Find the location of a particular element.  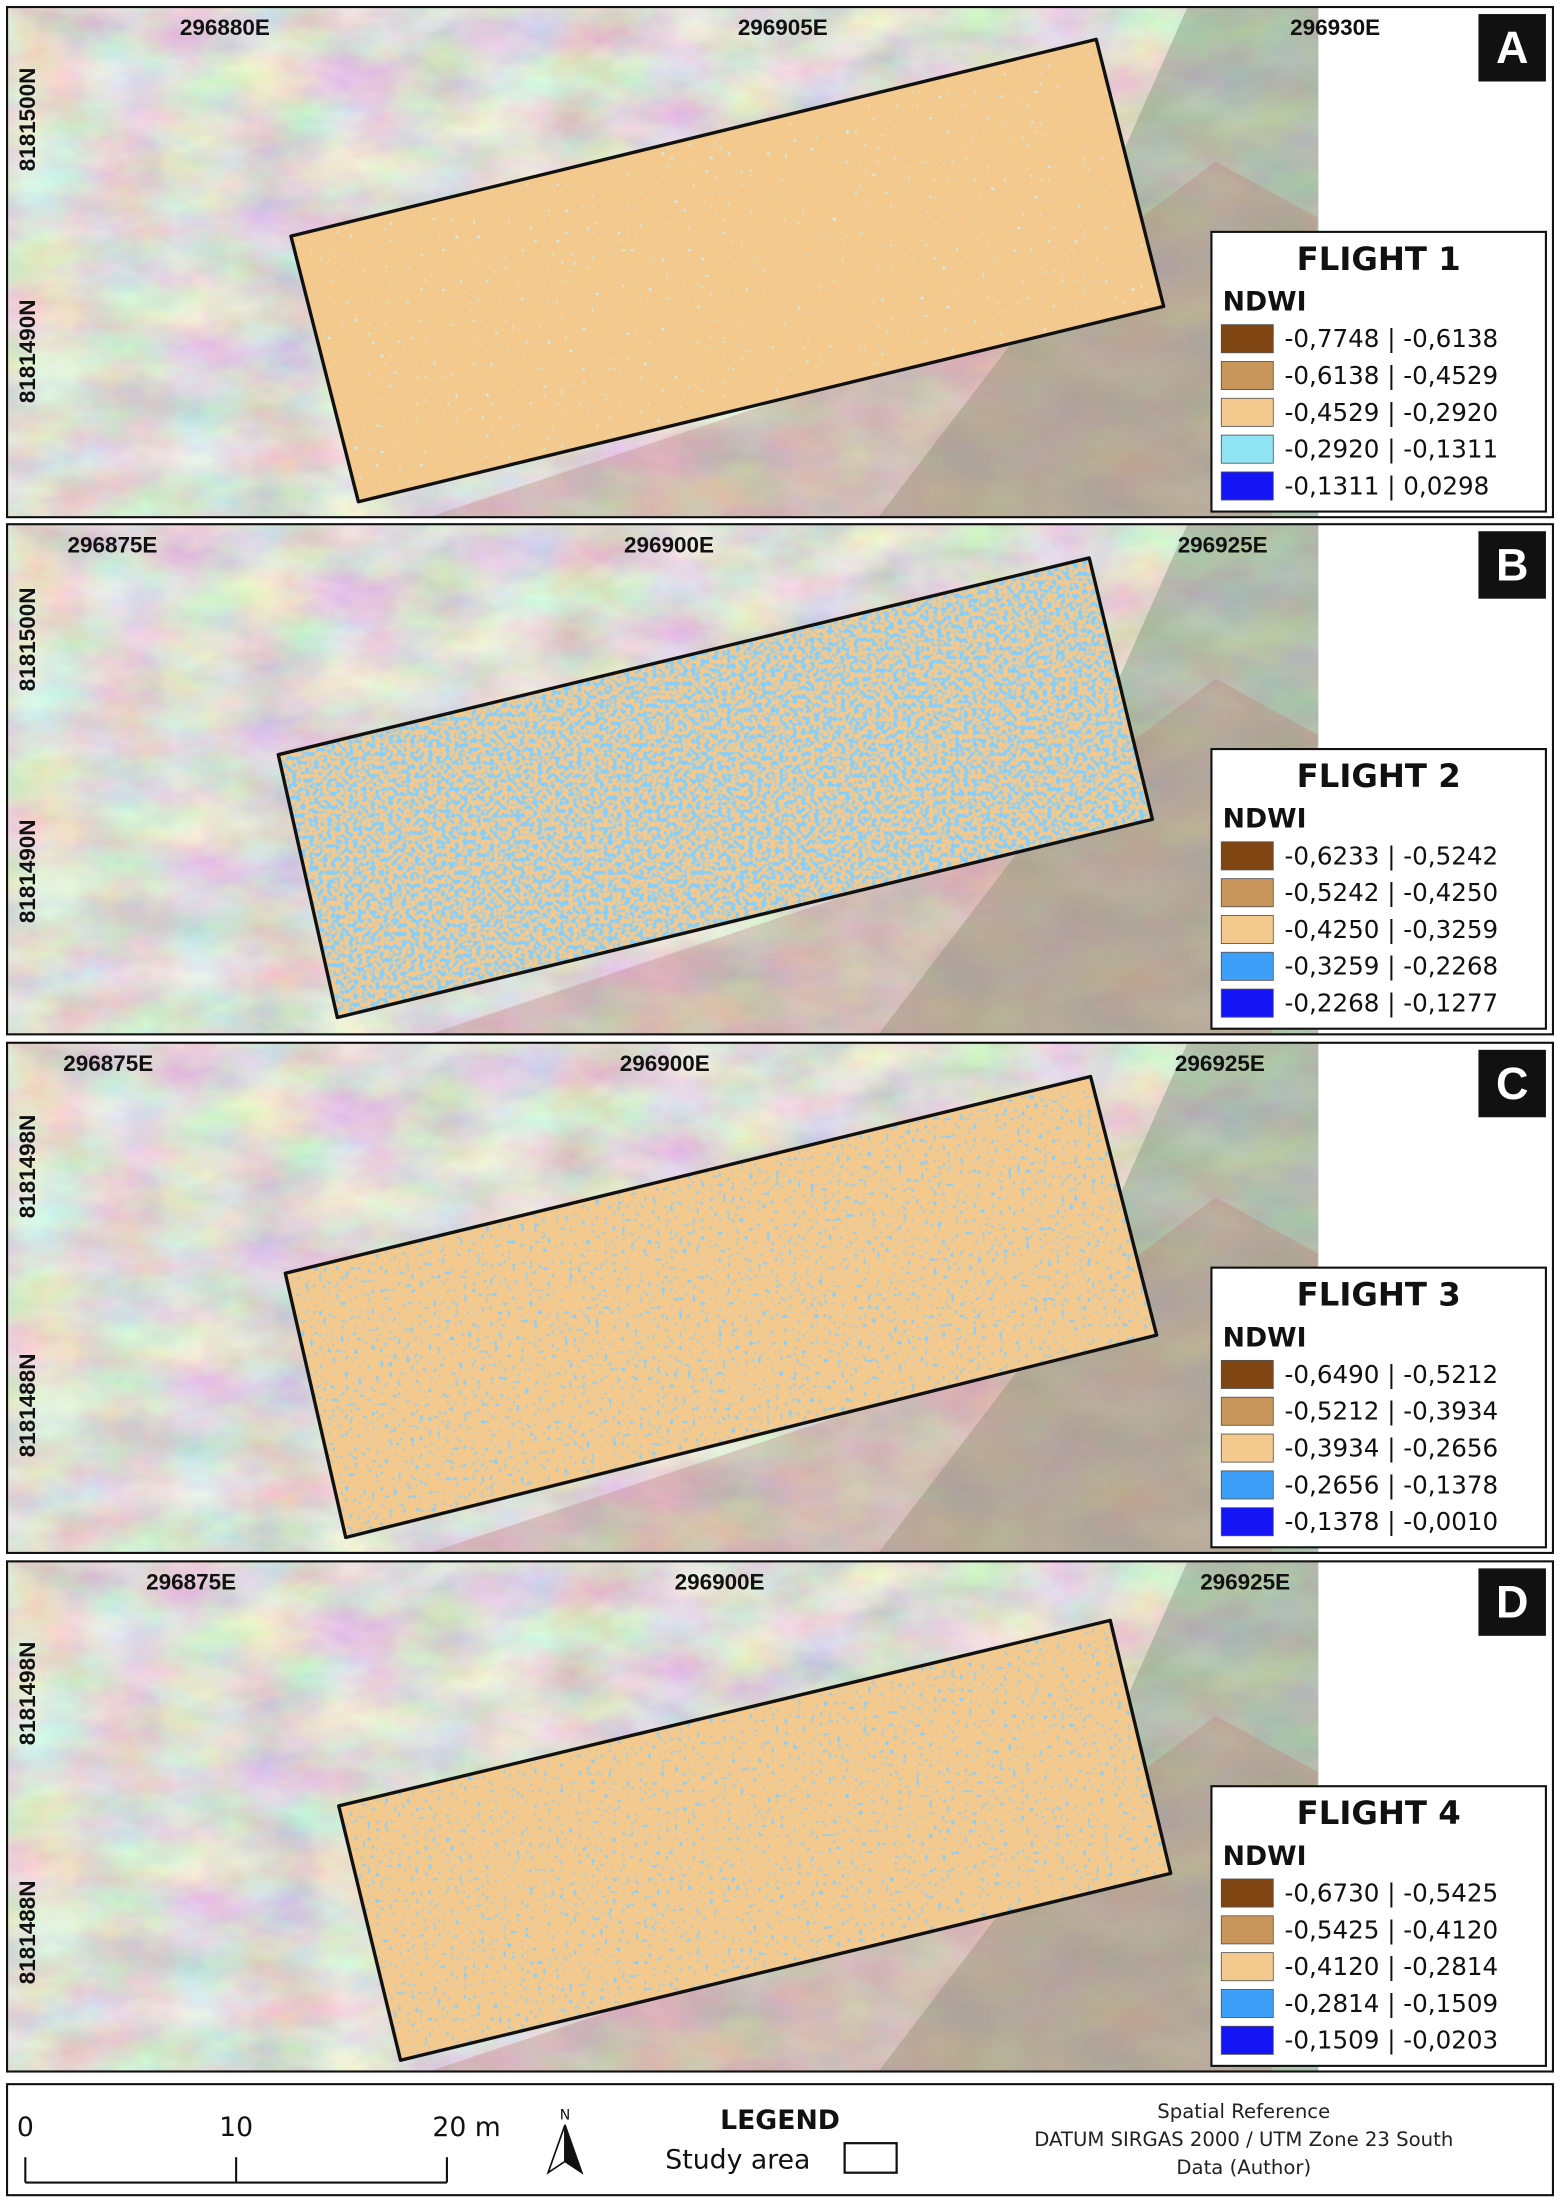

legend-label: -0,6233 | -0,5242 is located at coordinates (1392, 855).